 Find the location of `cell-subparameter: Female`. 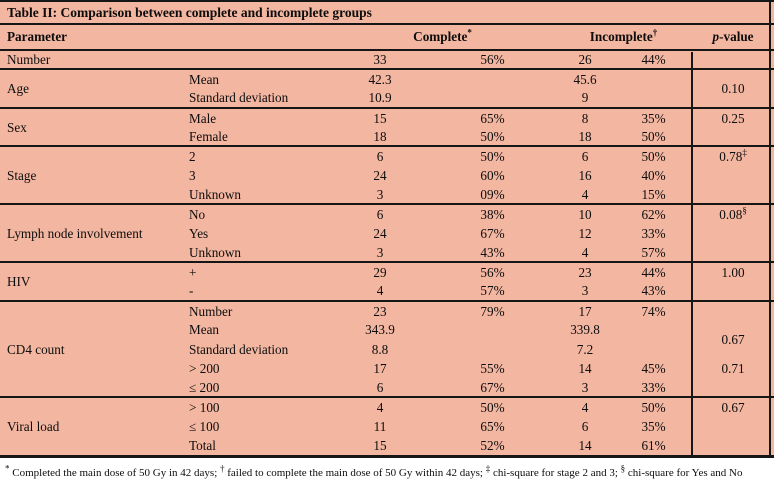

cell-subparameter: Female is located at coordinates (208, 136).